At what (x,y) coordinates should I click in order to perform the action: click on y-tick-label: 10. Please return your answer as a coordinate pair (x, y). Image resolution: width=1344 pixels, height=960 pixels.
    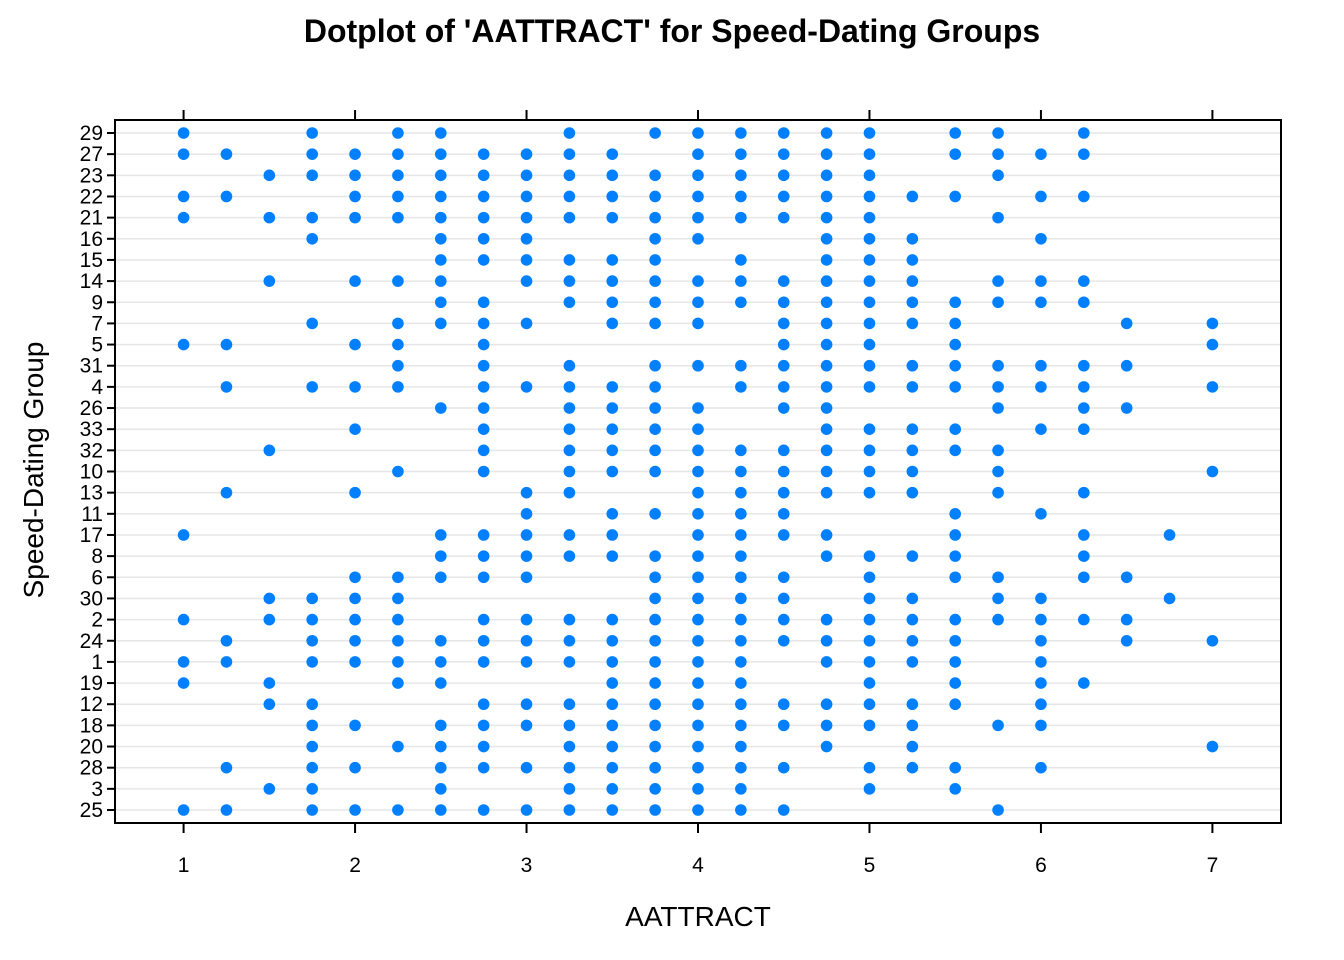
    Looking at the image, I should click on (91, 472).